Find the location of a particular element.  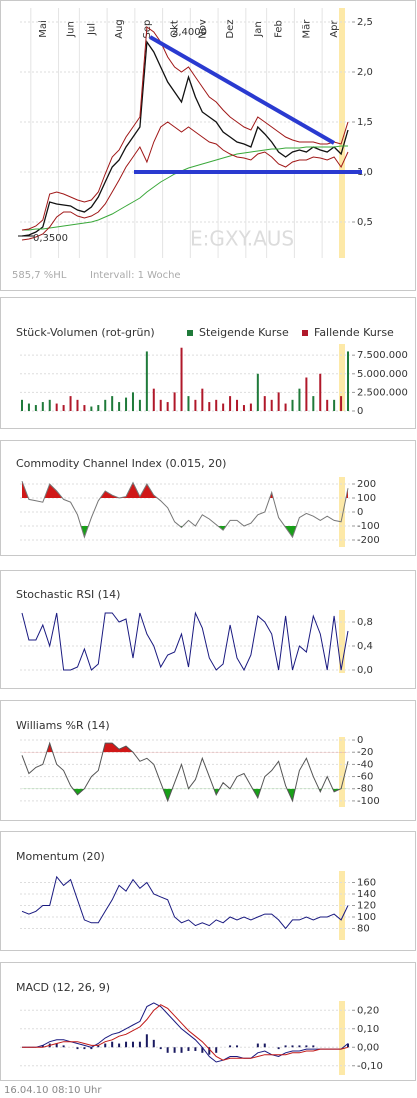

panel: Williams %R (14) -100-80-60 -40-200 is located at coordinates (208, 760).